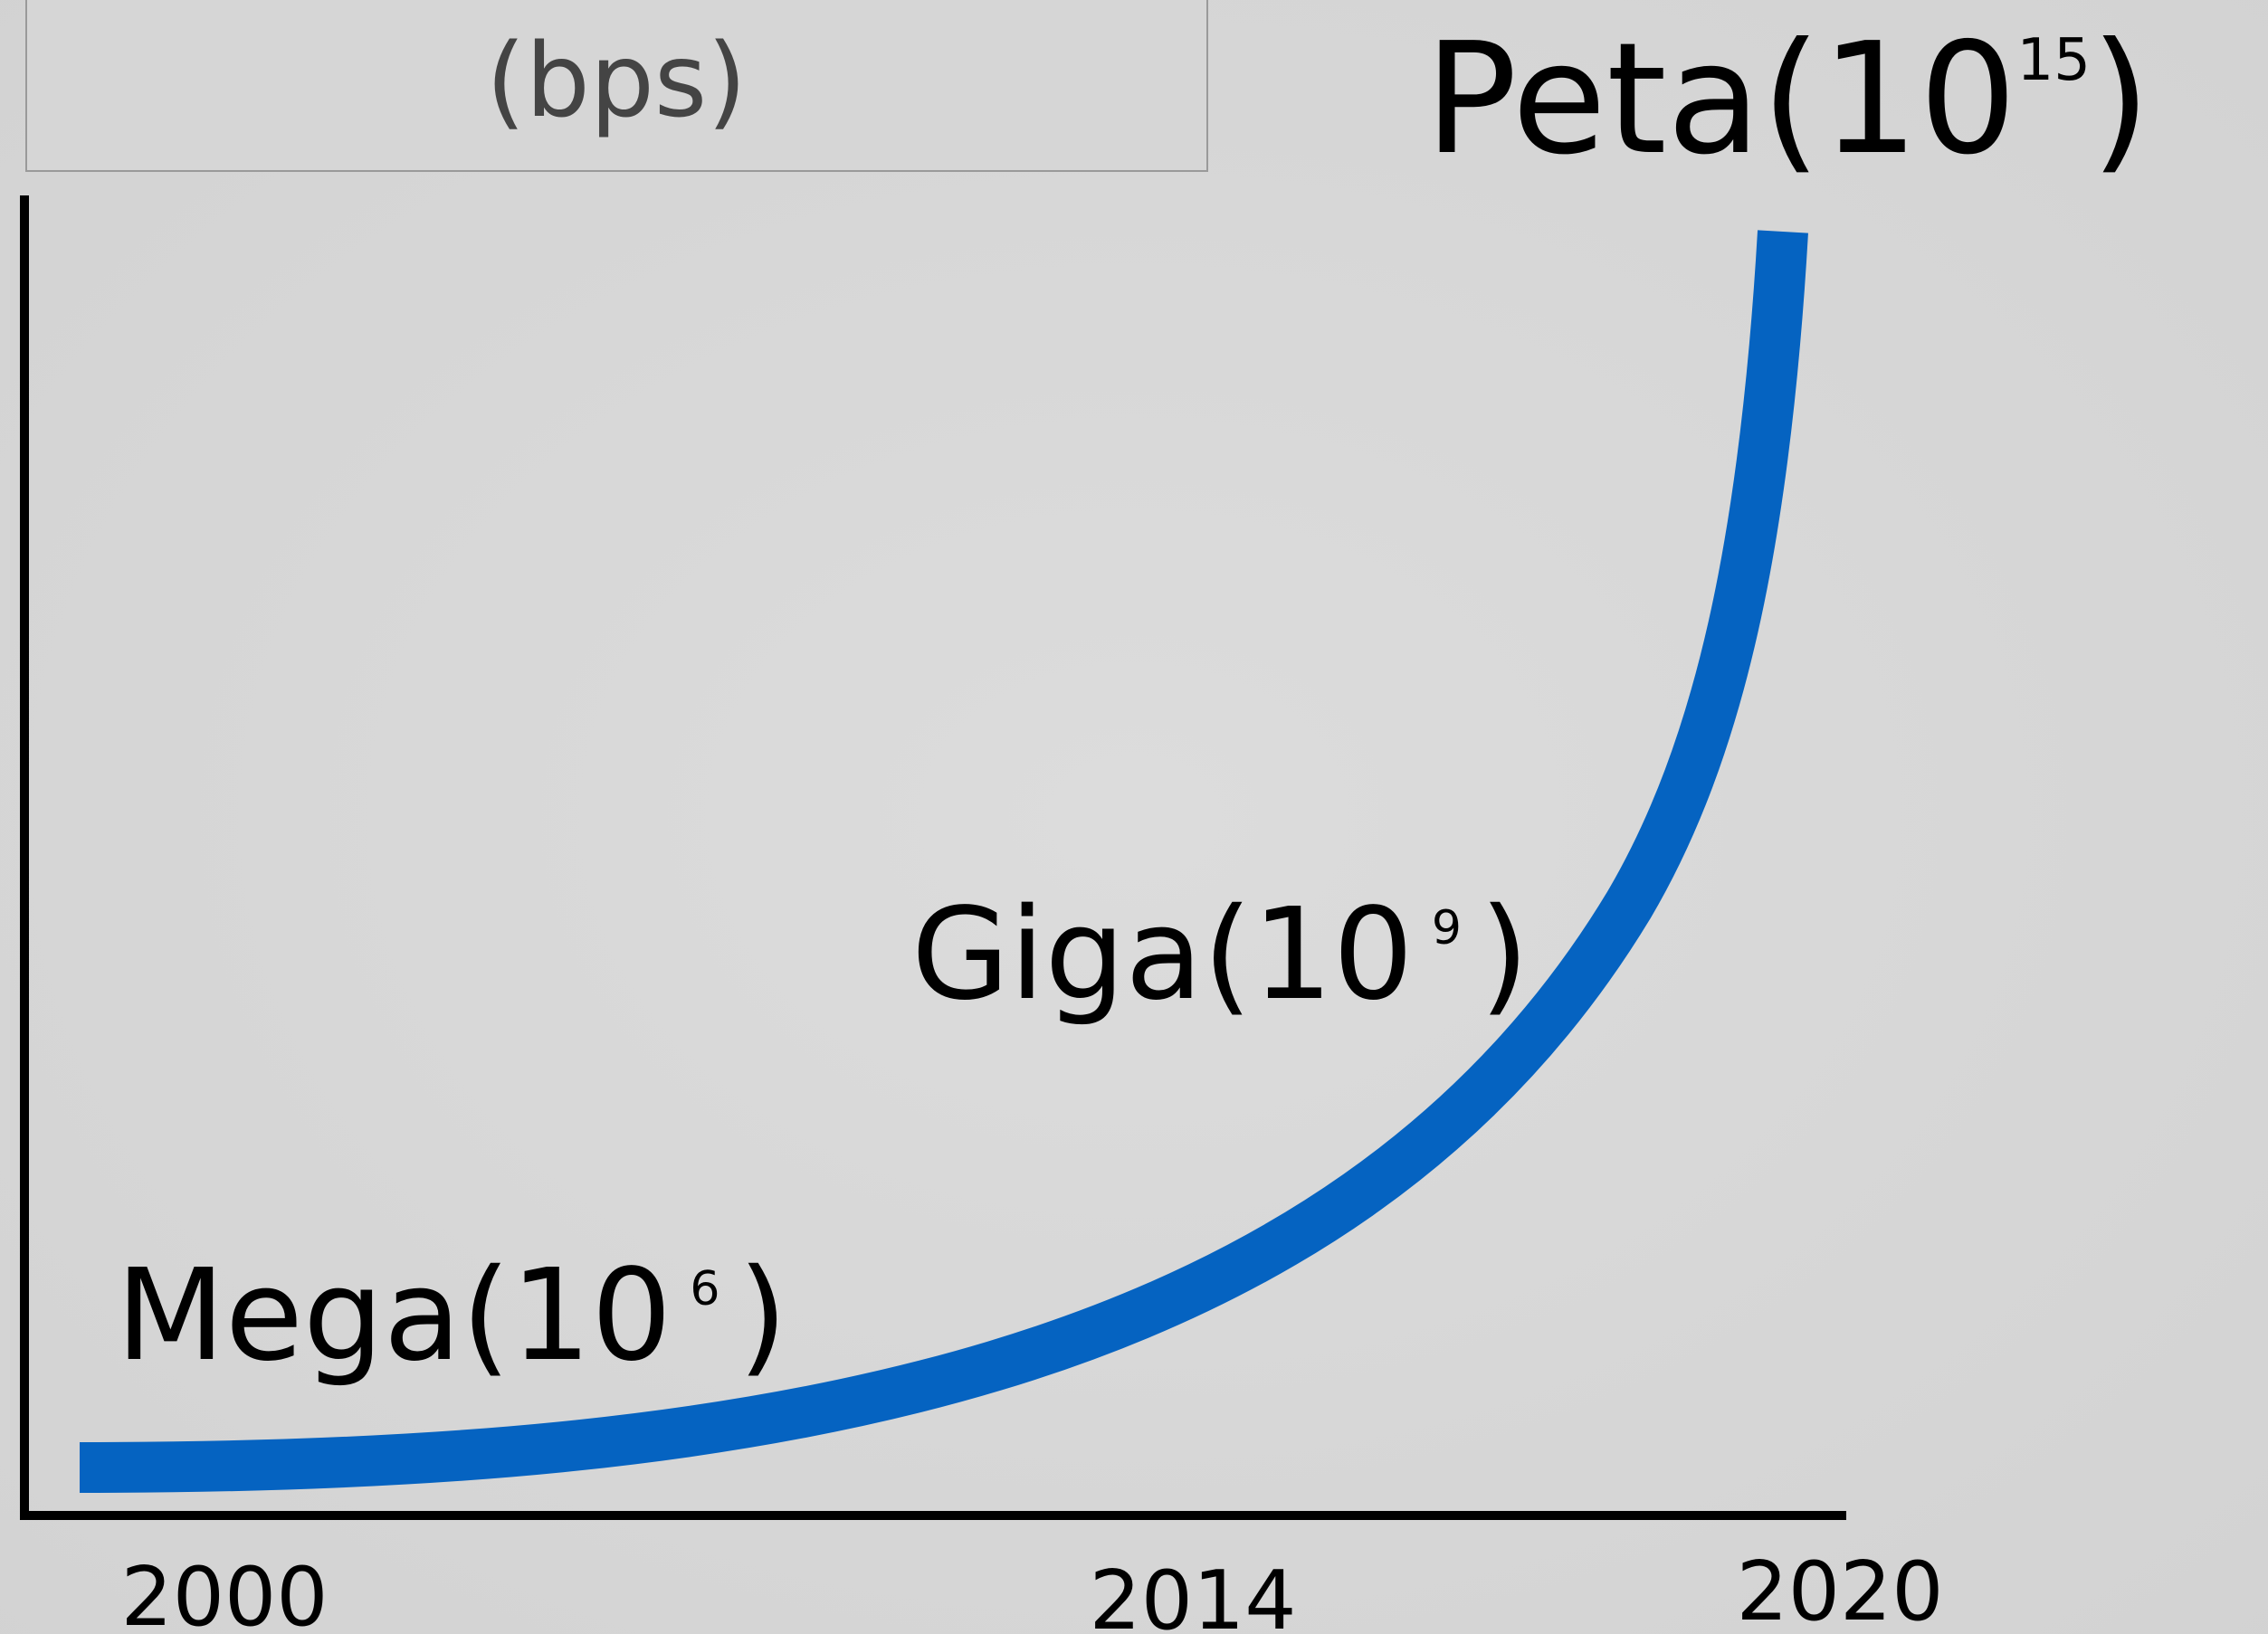  I want to click on mega-label: Mega(10 6), so click(451, 1316).